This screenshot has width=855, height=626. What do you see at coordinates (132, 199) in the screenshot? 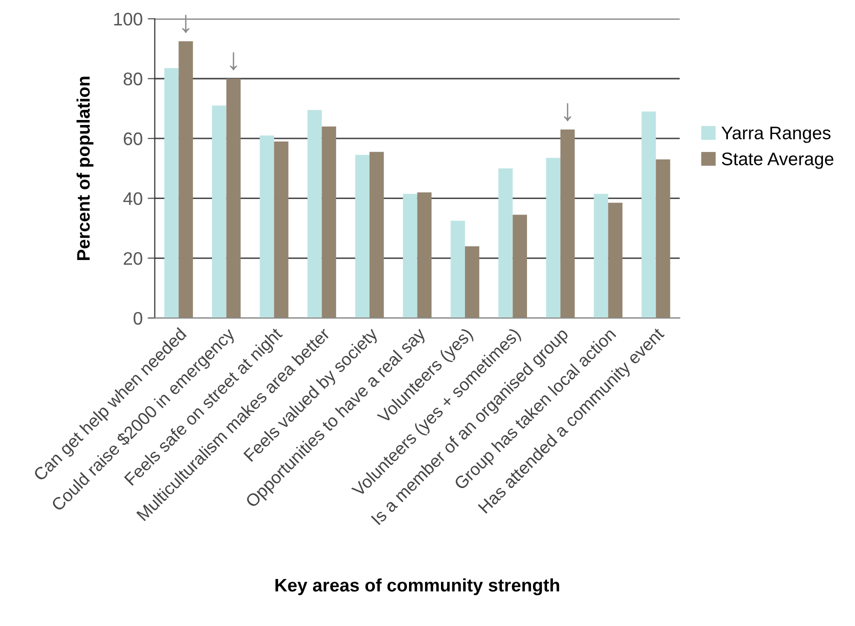
I see `y-tick-label: 40` at bounding box center [132, 199].